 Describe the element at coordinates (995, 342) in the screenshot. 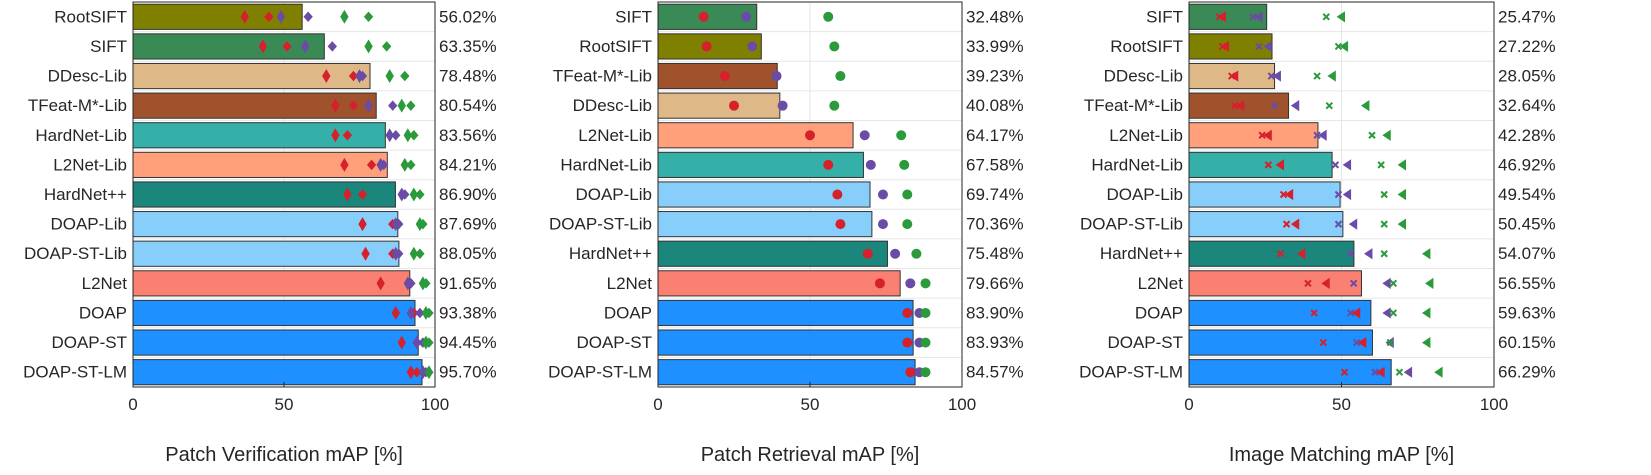

I see `value-label: 83.93%` at that location.